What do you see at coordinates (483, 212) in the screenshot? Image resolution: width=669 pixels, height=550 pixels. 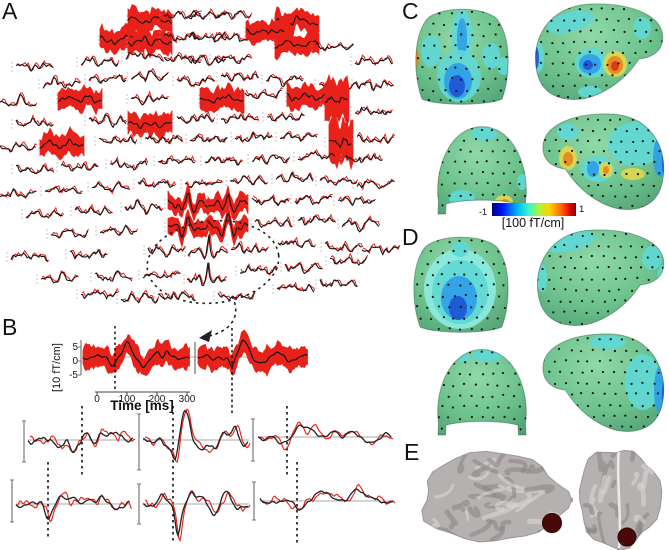 I see `colorbar-min-label: -1` at bounding box center [483, 212].